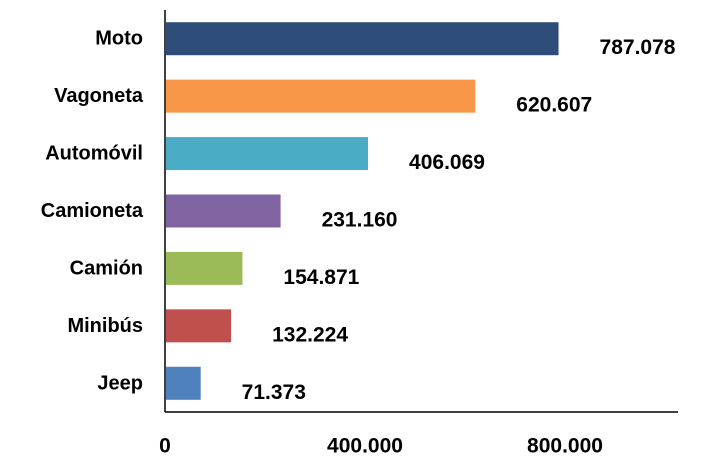  I want to click on value-label-jeep: 71.373, so click(274, 392).